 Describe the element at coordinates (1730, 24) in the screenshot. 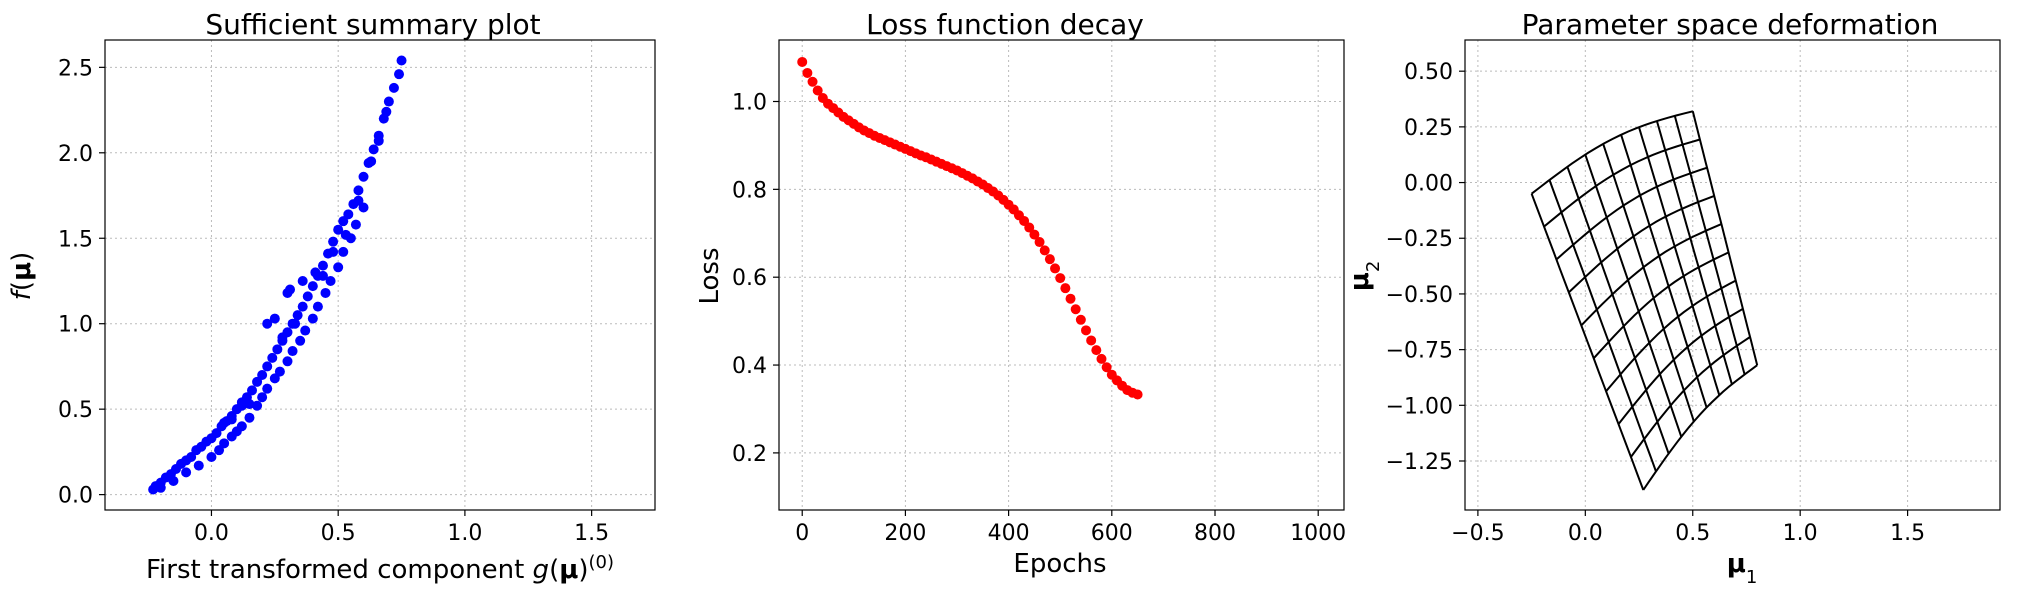

I see `chart-title-deformation: Parameter space deformation` at that location.